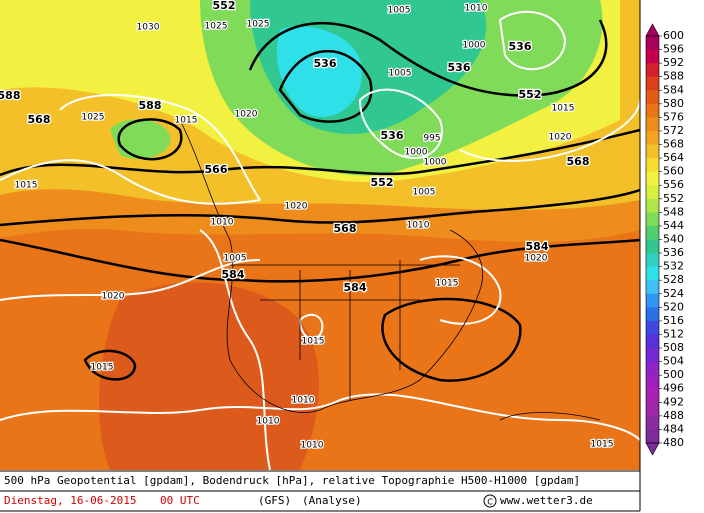  Describe the element at coordinates (673, 415) in the screenshot. I see `colorbar-label: 488` at that location.